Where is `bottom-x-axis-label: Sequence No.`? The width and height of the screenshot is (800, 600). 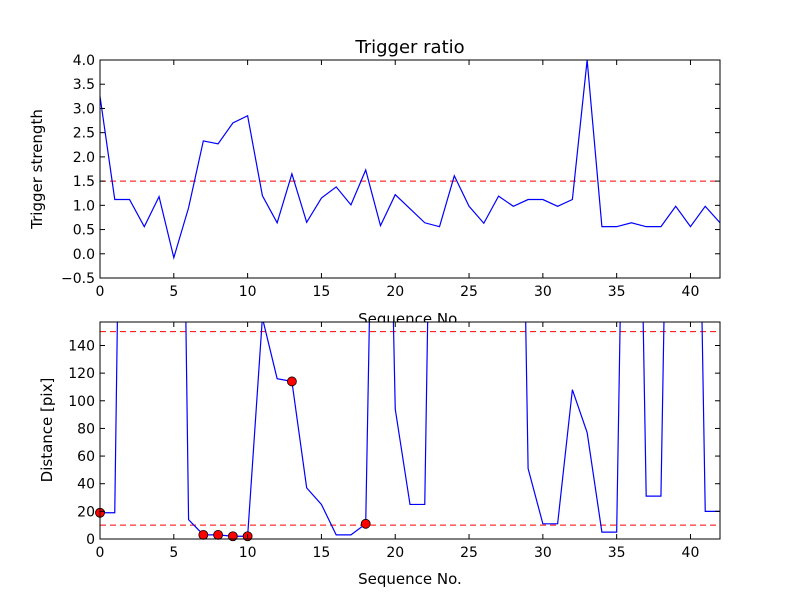
bottom-x-axis-label: Sequence No. is located at coordinates (410, 579).